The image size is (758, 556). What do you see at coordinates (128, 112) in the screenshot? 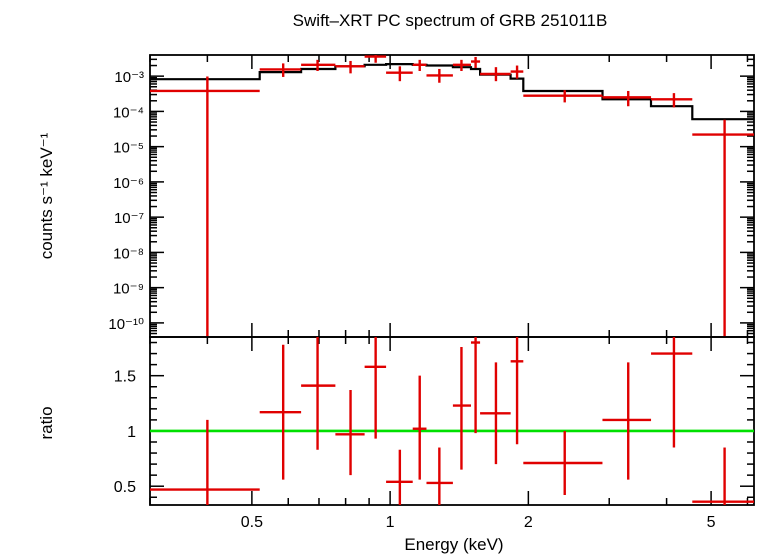
I see `y-tick-label-top: 10⁻⁴` at bounding box center [128, 112].